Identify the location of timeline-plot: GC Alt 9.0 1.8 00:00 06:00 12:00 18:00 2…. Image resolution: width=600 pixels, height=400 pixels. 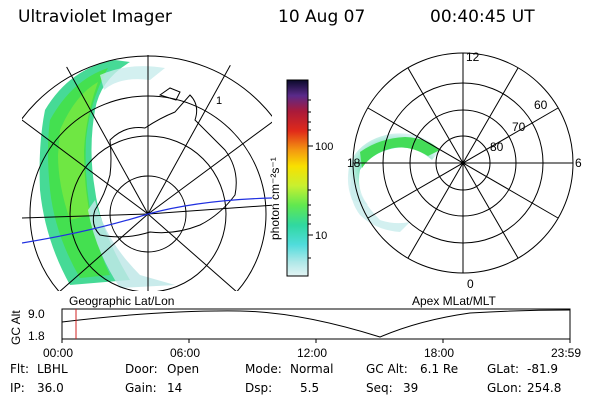
(295, 333).